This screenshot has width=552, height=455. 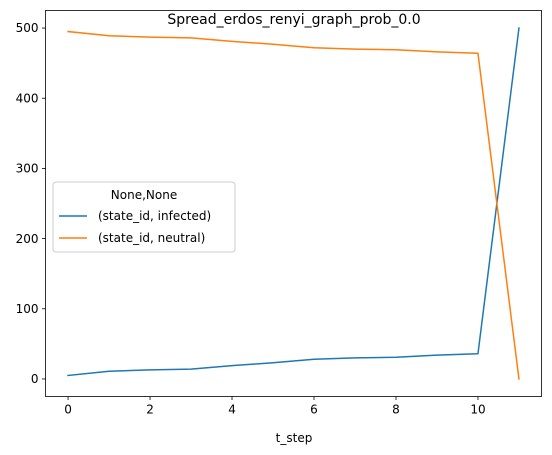 I want to click on legend-box, so click(x=144, y=217).